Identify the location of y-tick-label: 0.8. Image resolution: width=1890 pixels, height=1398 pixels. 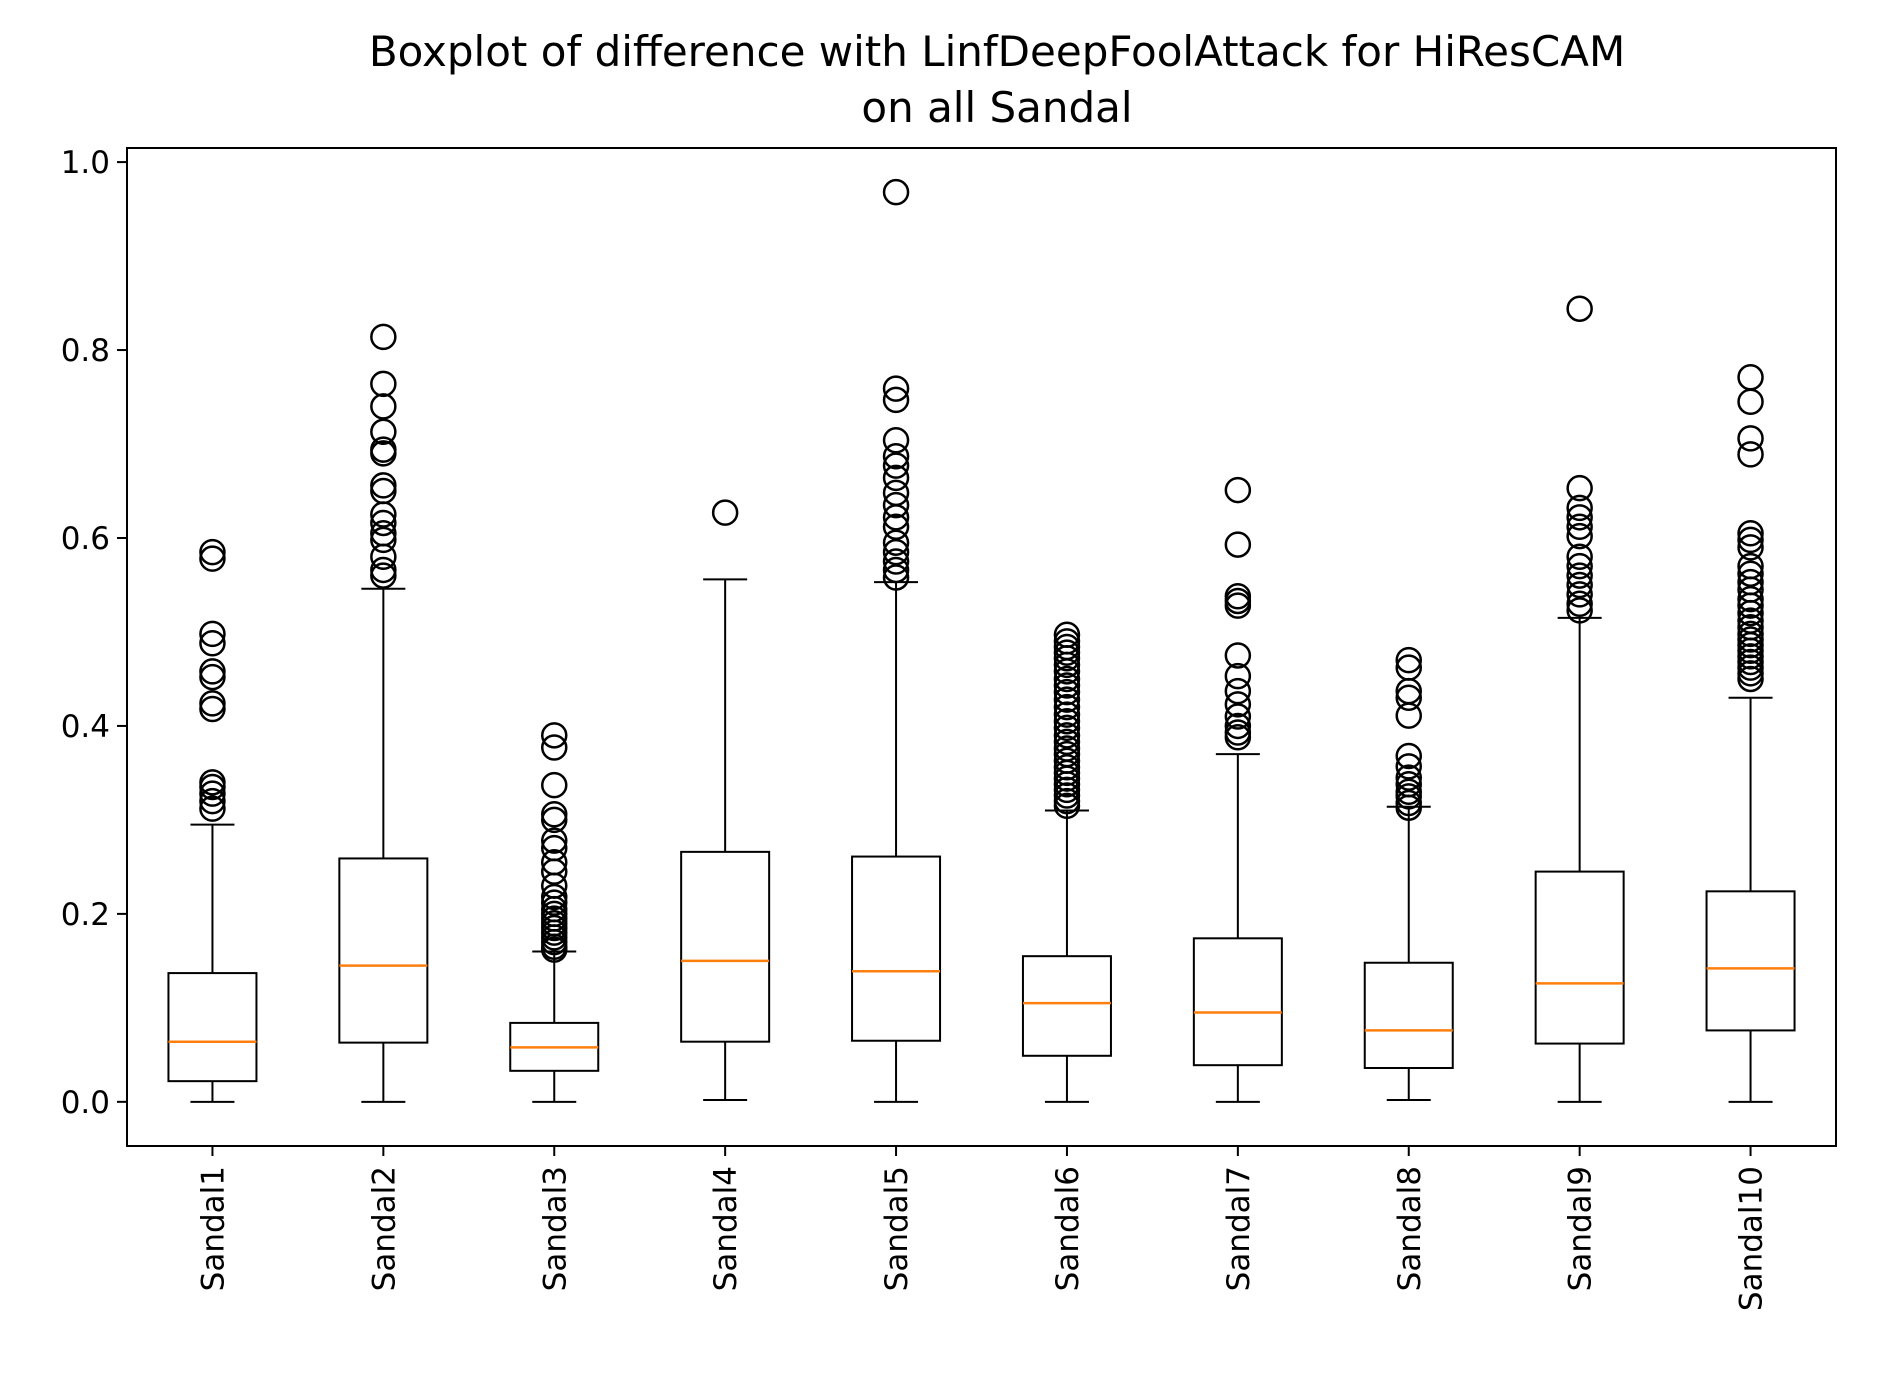
(85, 351).